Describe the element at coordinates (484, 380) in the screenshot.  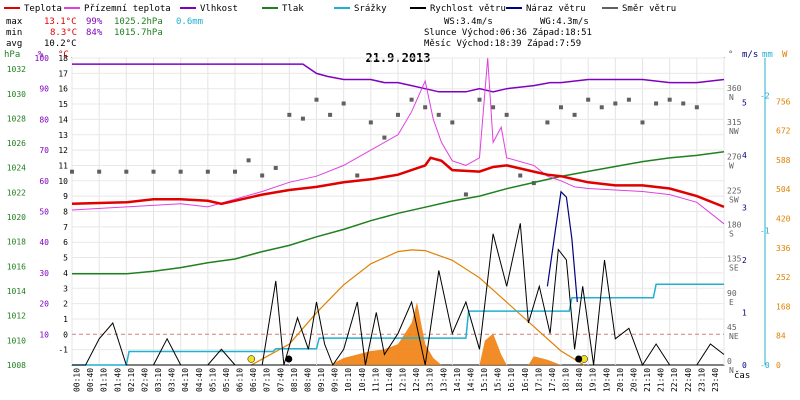
I see `time-label: 15:10` at that location.